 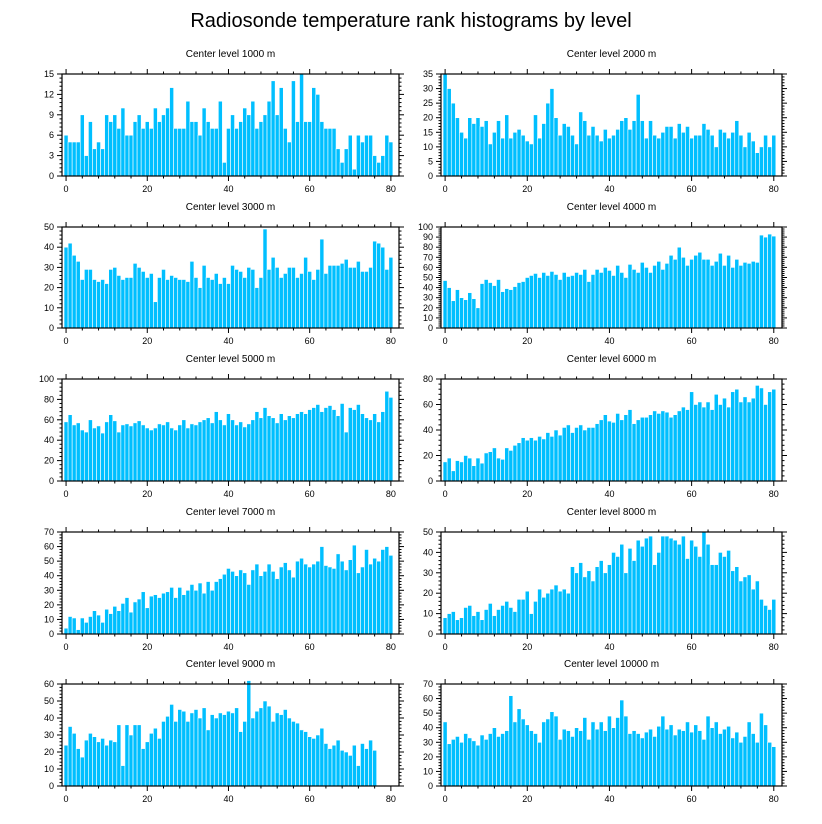 What do you see at coordinates (147, 494) in the screenshot?
I see `x-tick-label: 20` at bounding box center [147, 494].